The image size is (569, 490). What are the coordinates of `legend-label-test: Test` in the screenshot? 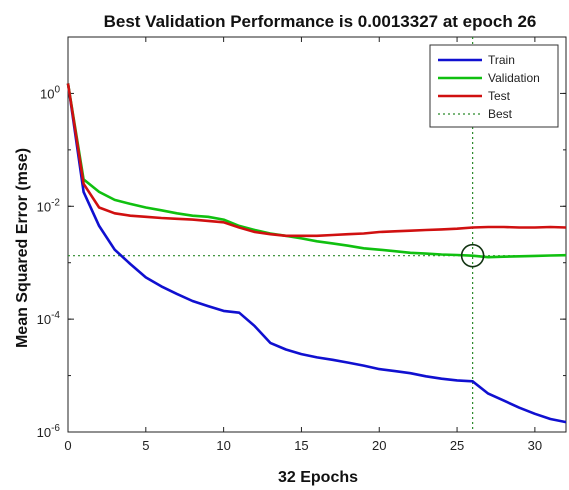 It's located at (499, 96).